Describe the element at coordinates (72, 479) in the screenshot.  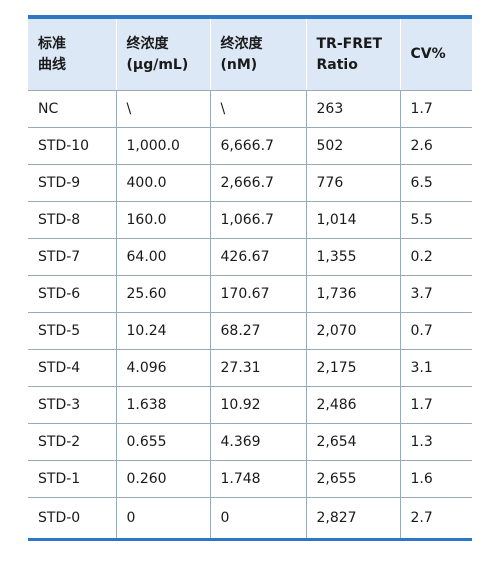
I see `cell-standard: STD-1` at that location.